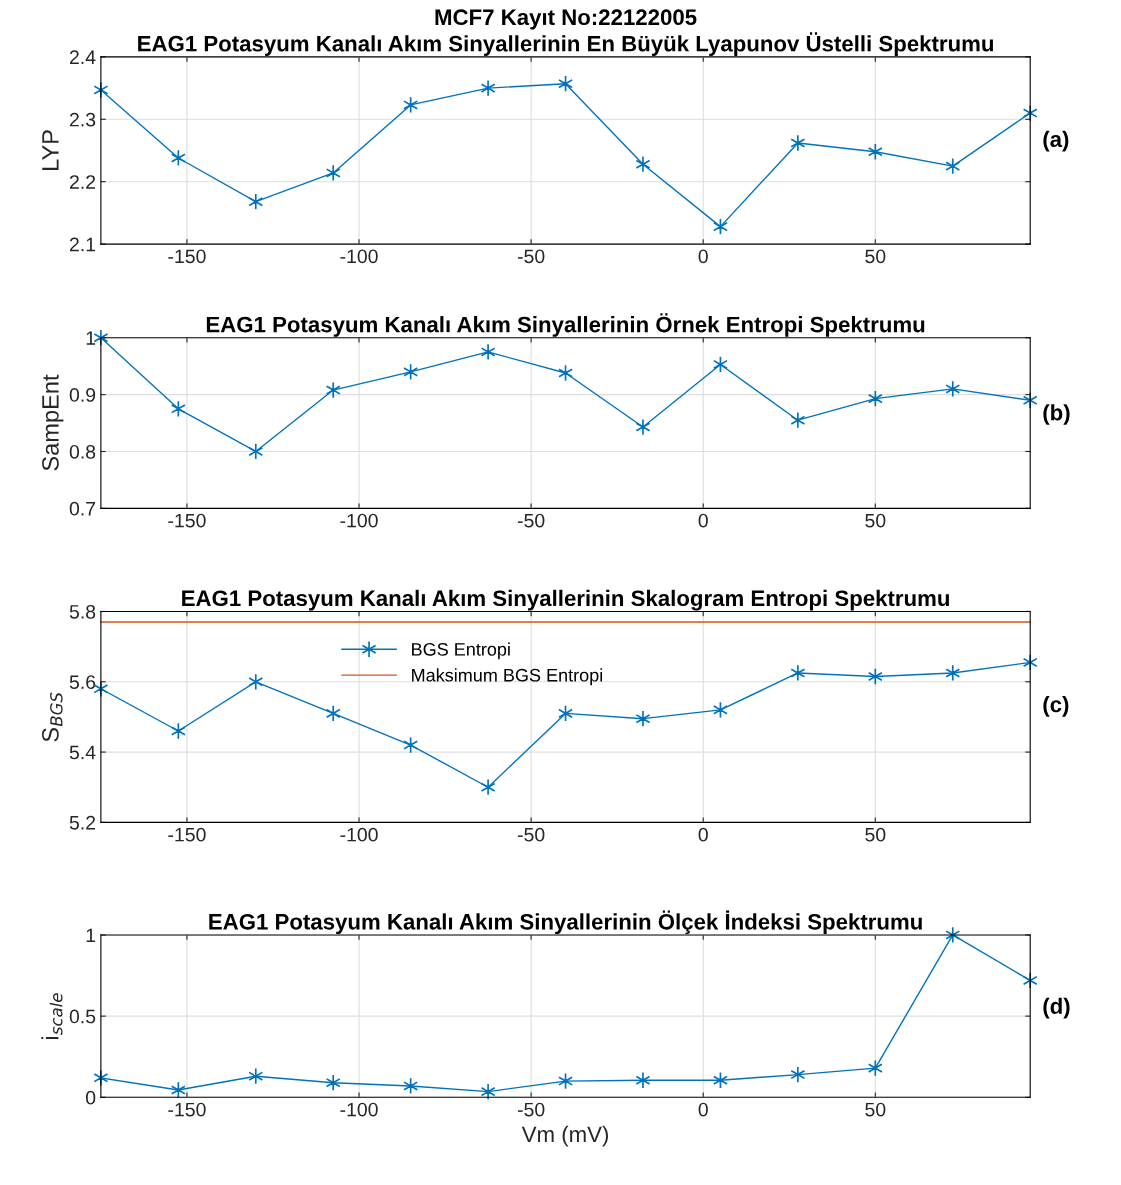 Image resolution: width=1121 pixels, height=1185 pixels. I want to click on legend-label: BGS Entropi, so click(461, 651).